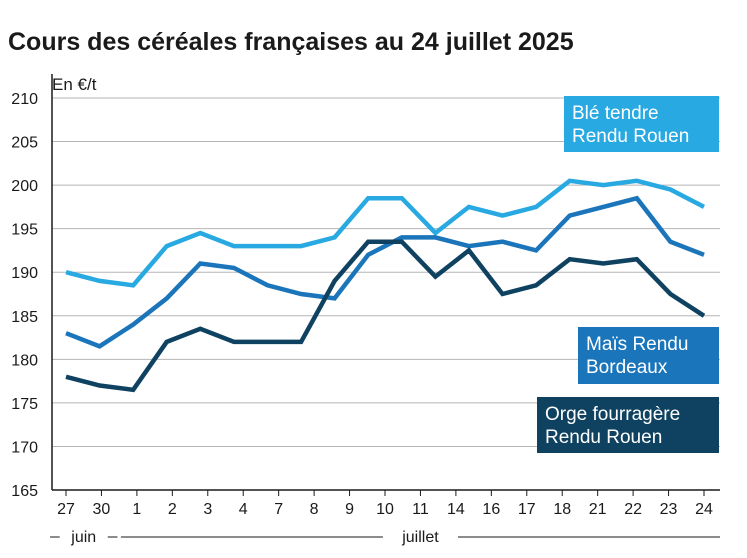  What do you see at coordinates (562, 509) in the screenshot?
I see `x-tick-label: 18` at bounding box center [562, 509].